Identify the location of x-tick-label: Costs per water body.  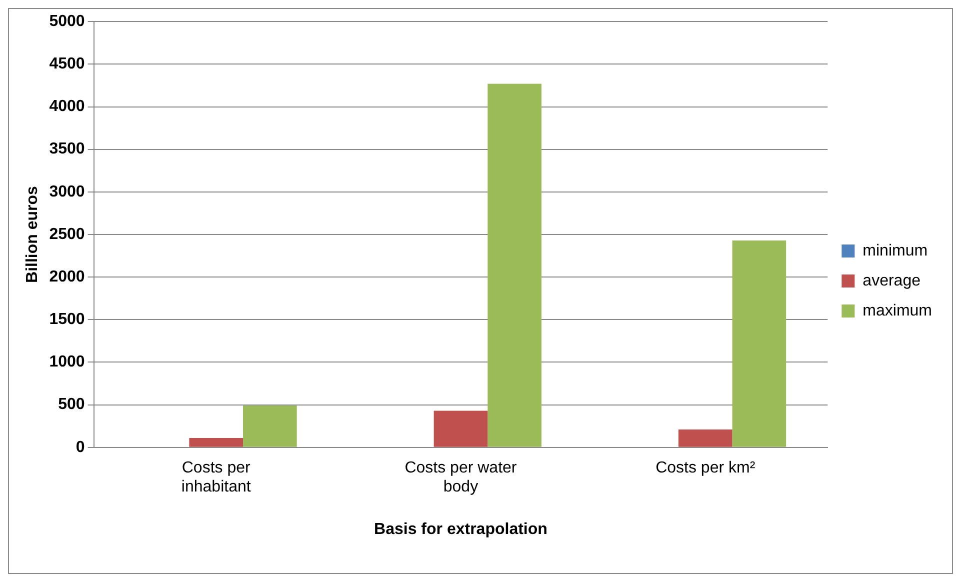
(461, 477).